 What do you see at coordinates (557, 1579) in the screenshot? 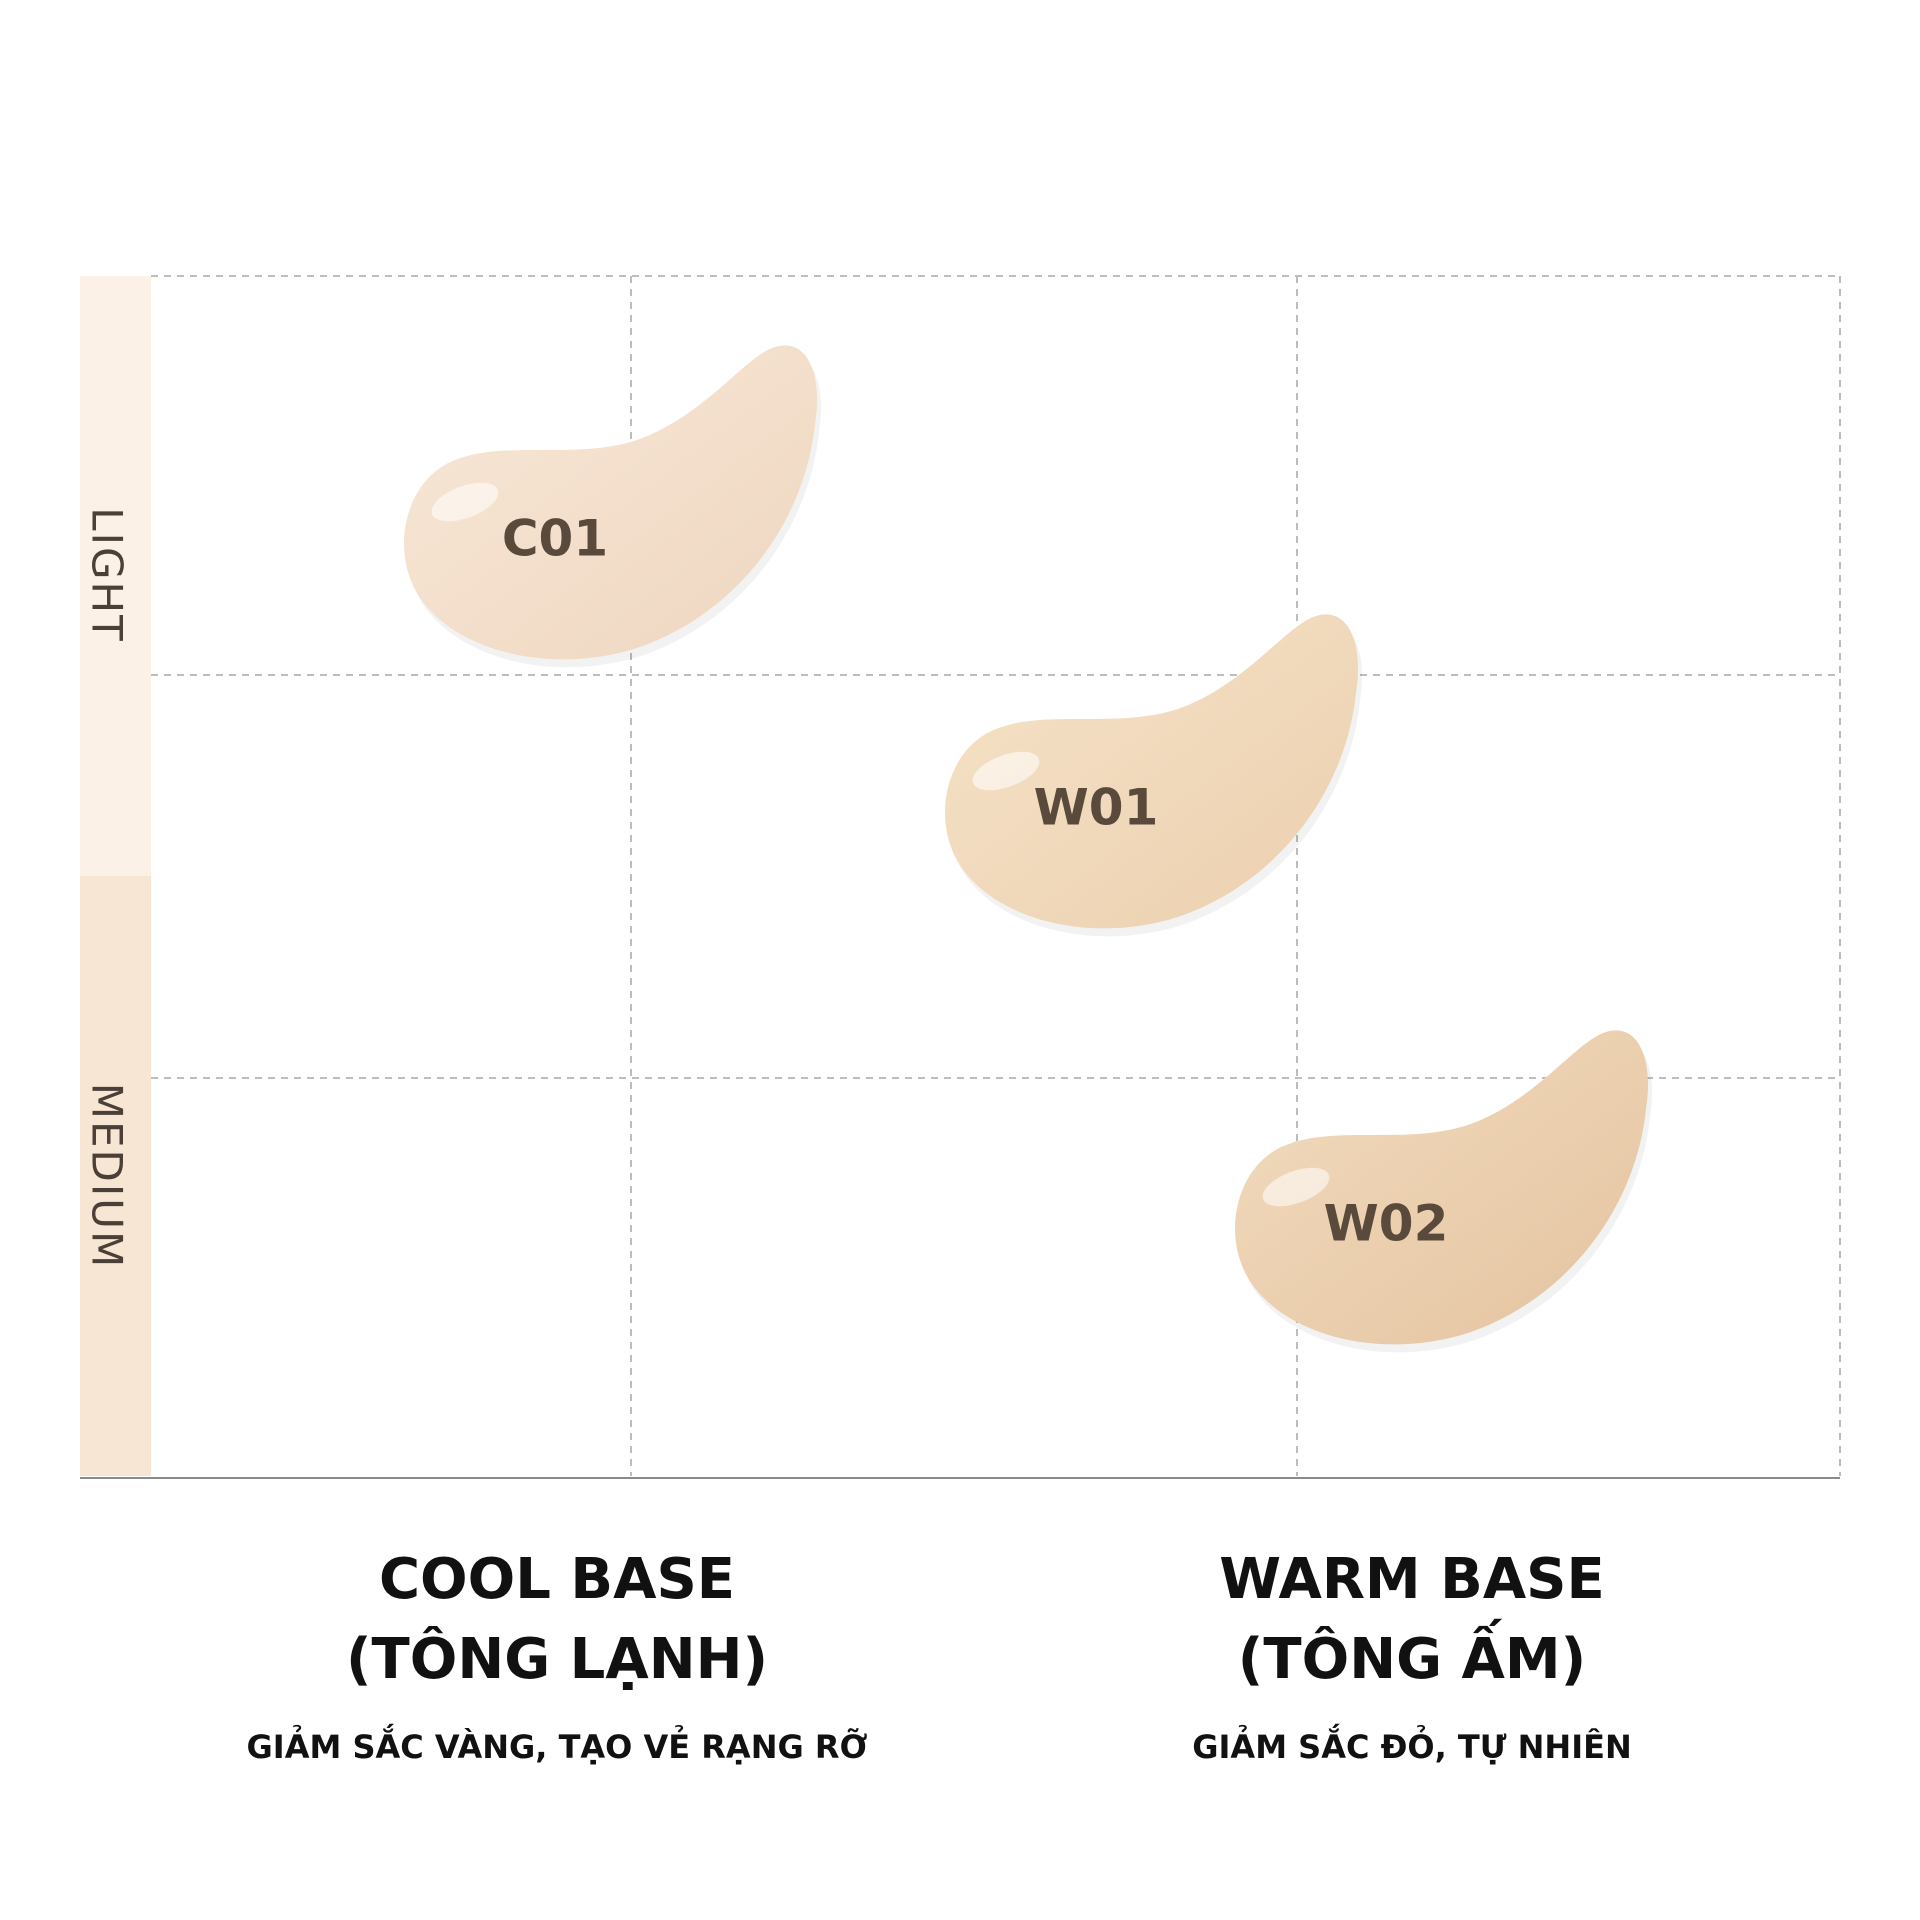
I see `column-title: COOL BASE` at bounding box center [557, 1579].